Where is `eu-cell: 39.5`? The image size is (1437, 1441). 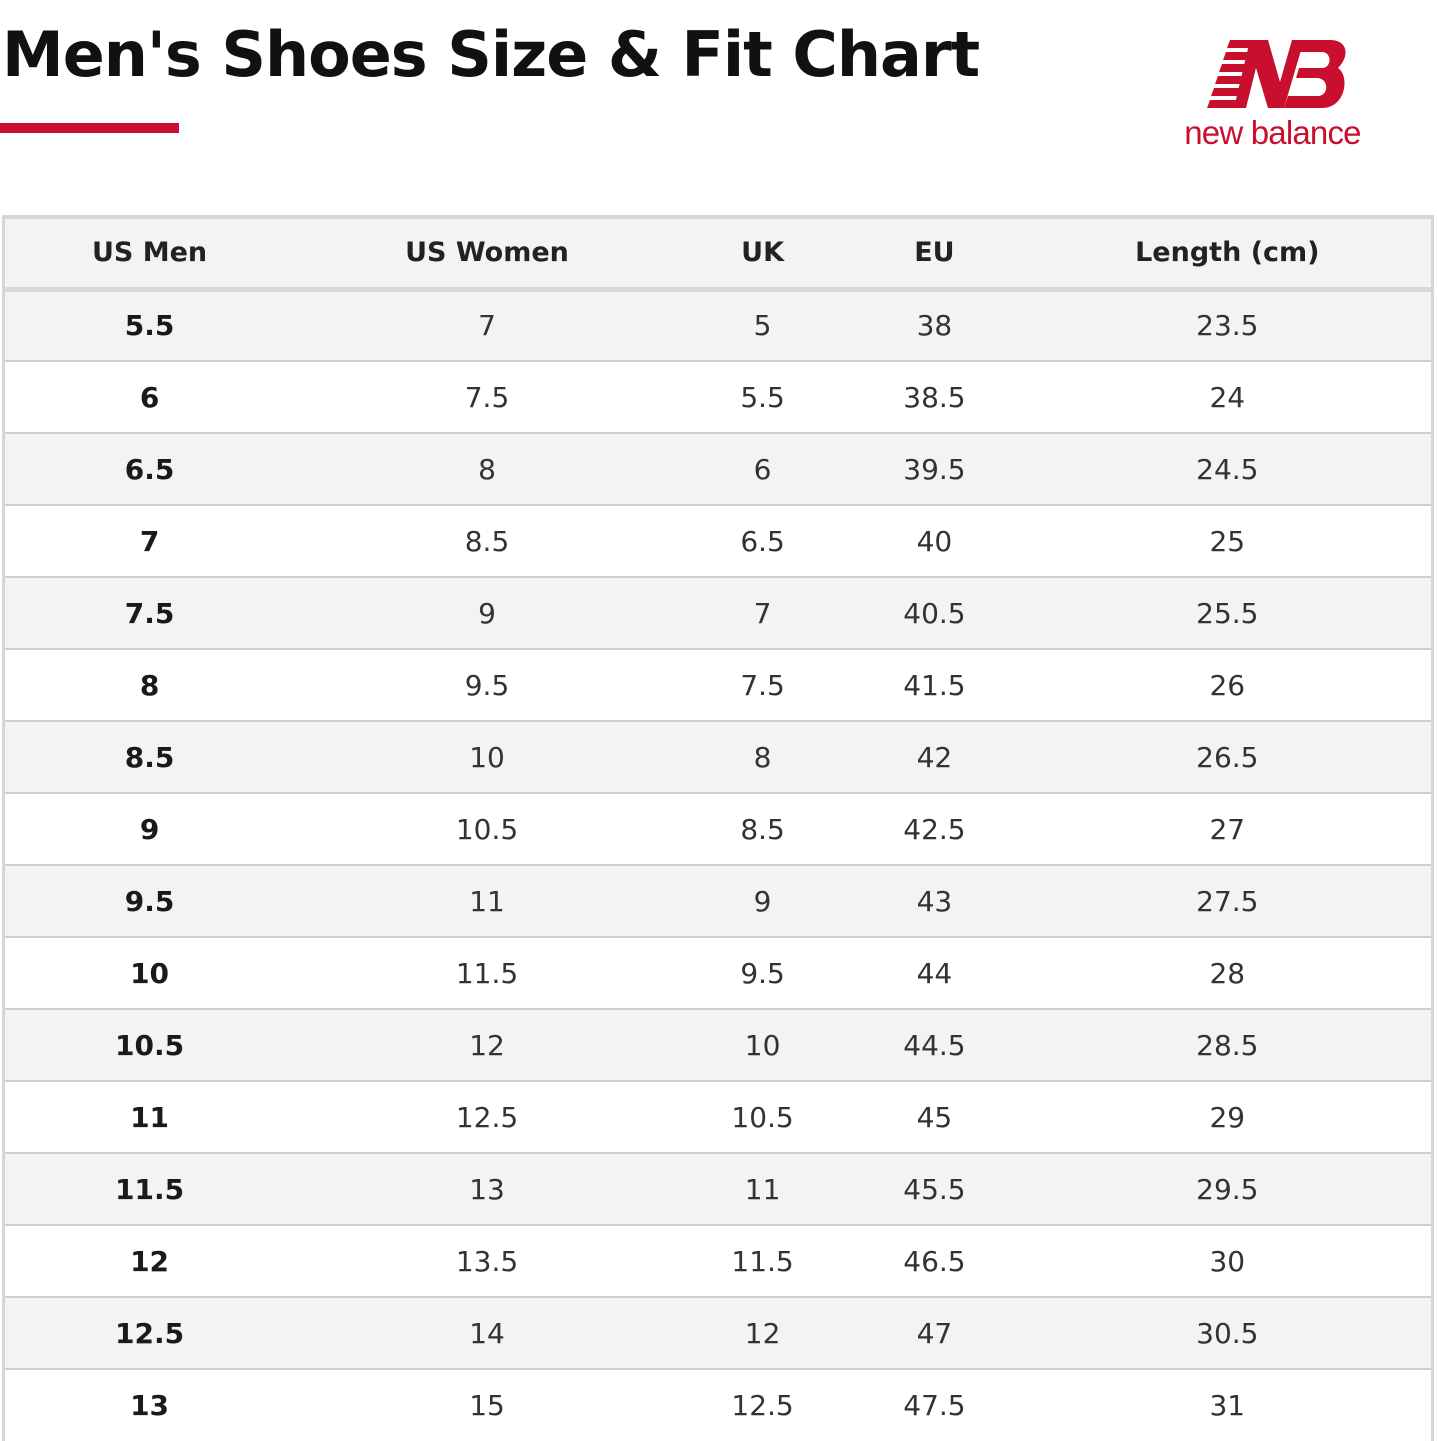 eu-cell: 39.5 is located at coordinates (934, 468).